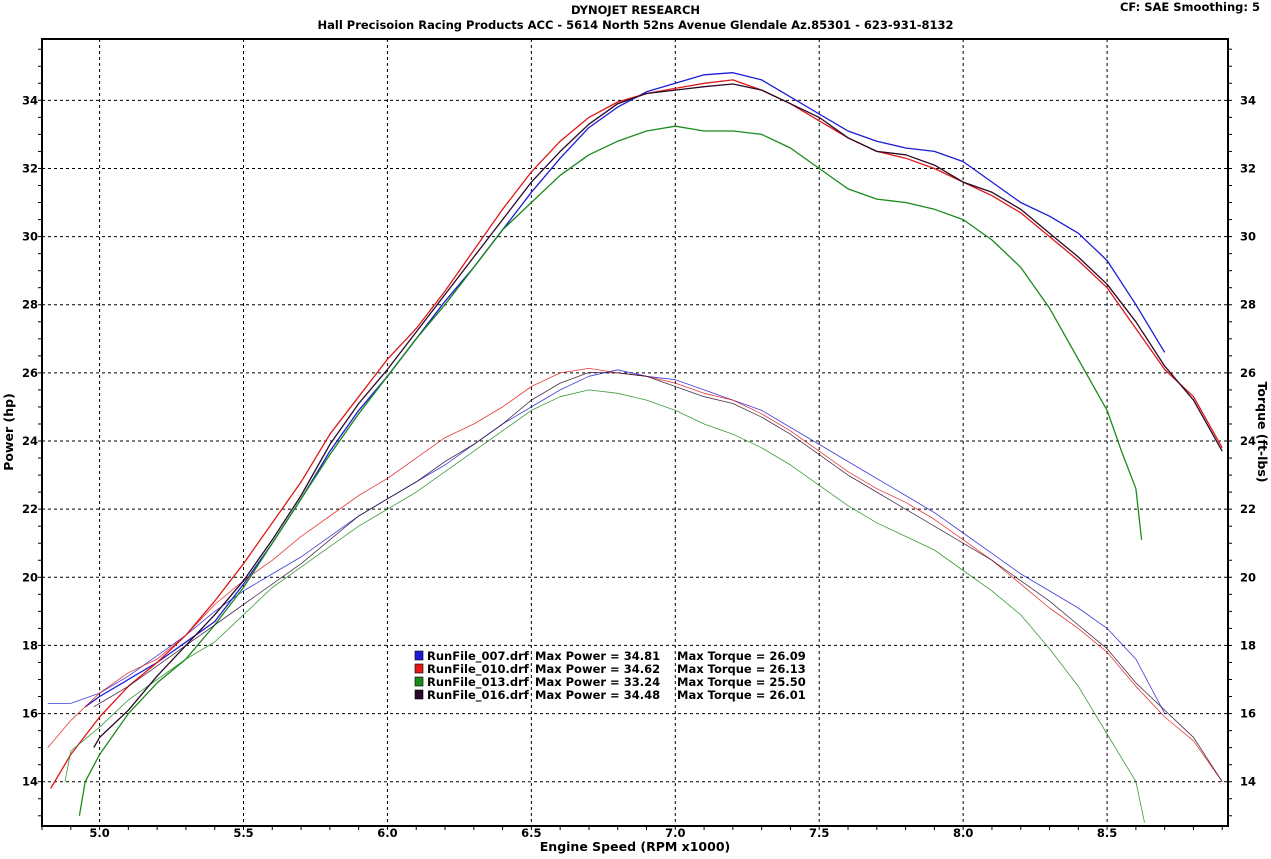 The height and width of the screenshot is (859, 1271). I want to click on legend-max-power: Max Power = 33.24, so click(597, 682).